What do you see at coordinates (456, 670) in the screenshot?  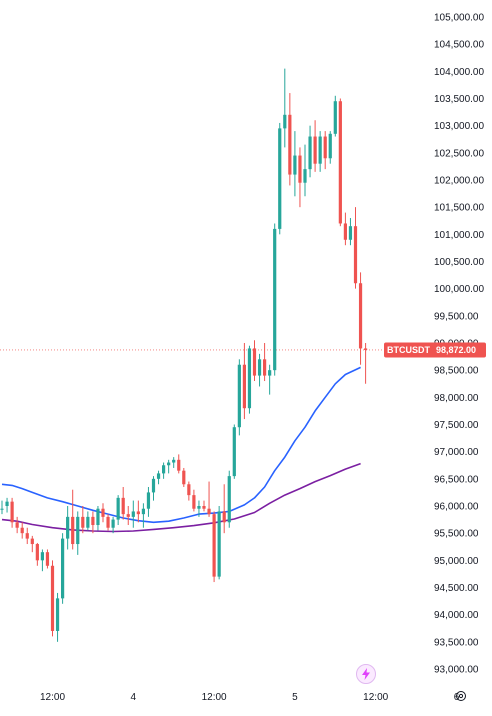 I see `y-tick-label: 93,000.00` at bounding box center [456, 670].